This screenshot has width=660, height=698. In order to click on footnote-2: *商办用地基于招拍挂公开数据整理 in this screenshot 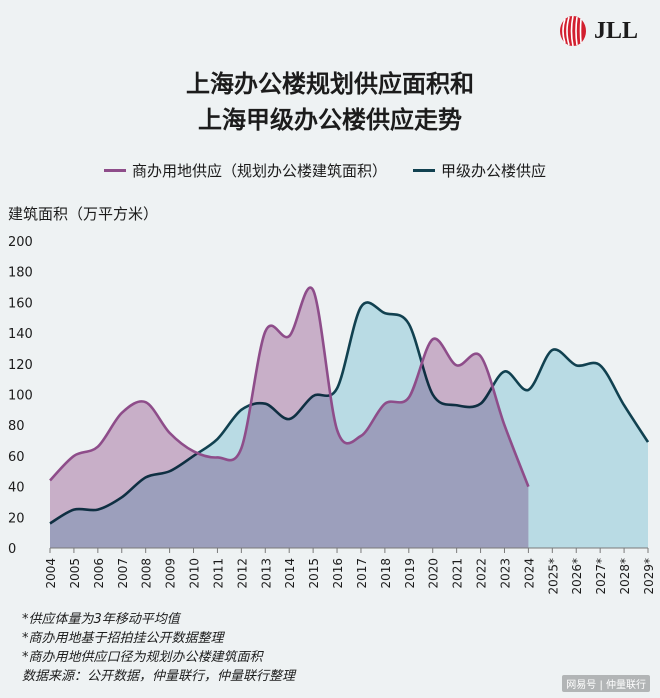, I will do `click(123, 638)`.